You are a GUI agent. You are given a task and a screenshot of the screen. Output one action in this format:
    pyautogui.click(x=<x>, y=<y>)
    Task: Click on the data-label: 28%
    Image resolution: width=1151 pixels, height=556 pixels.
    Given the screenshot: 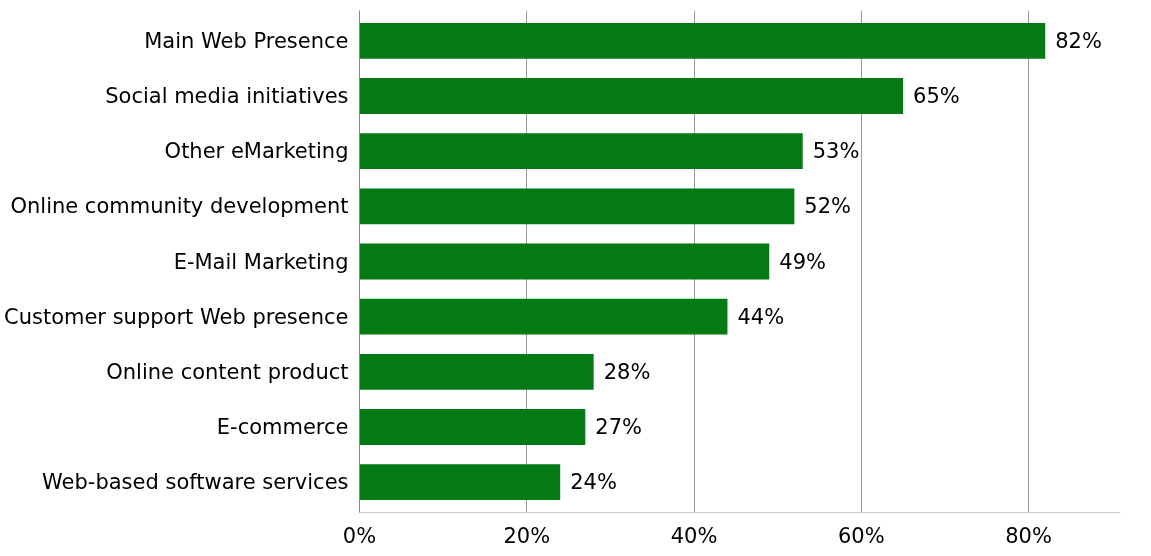 What is the action you would take?
    pyautogui.click(x=627, y=371)
    